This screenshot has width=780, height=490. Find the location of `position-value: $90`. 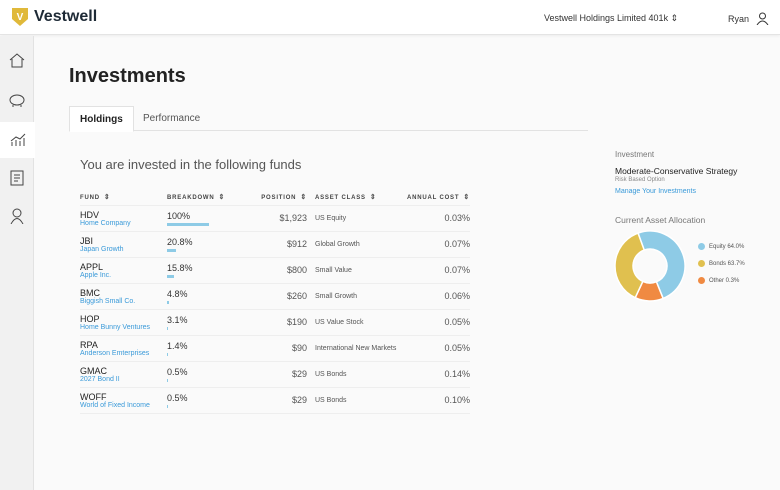

position-value: $90 is located at coordinates (274, 348).